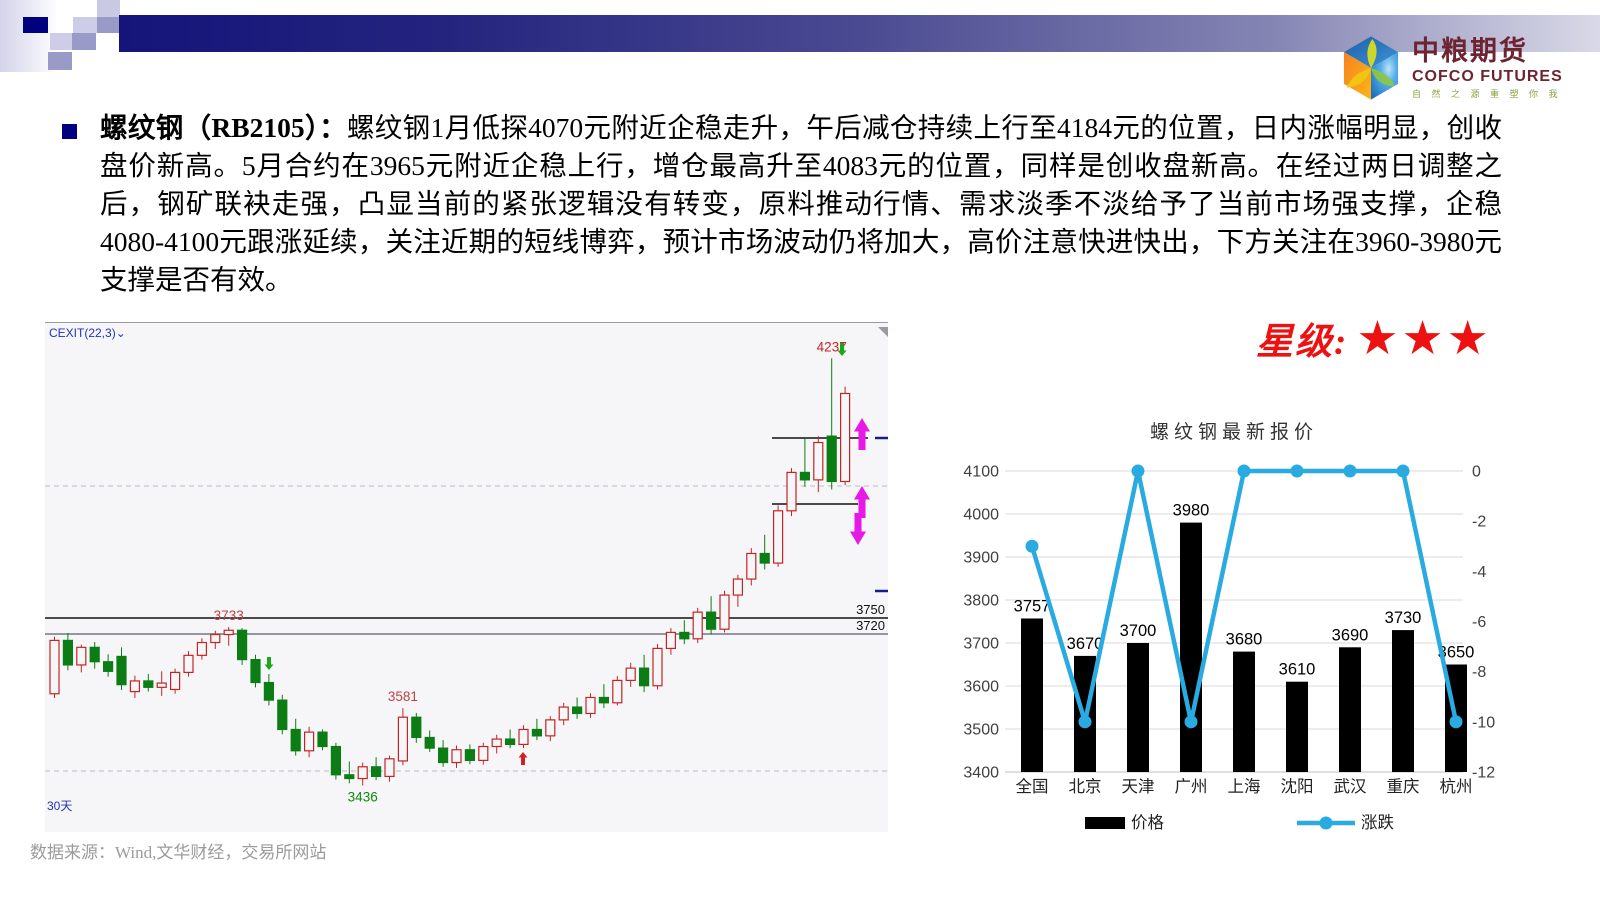 This screenshot has height=900, width=1600. What do you see at coordinates (1302, 342) in the screenshot?
I see `star-rating-label: 星级:` at bounding box center [1302, 342].